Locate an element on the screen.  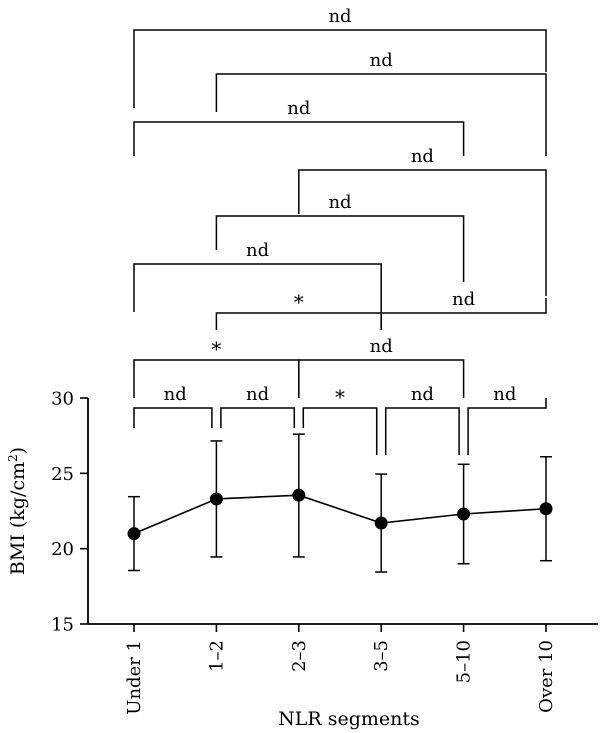
y-axis-label: BMI (kg/cm2) is located at coordinates (17, 511).